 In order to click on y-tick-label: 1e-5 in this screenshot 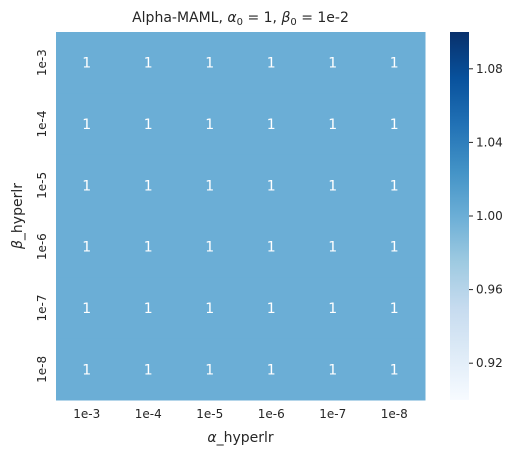, I will do `click(42, 185)`.